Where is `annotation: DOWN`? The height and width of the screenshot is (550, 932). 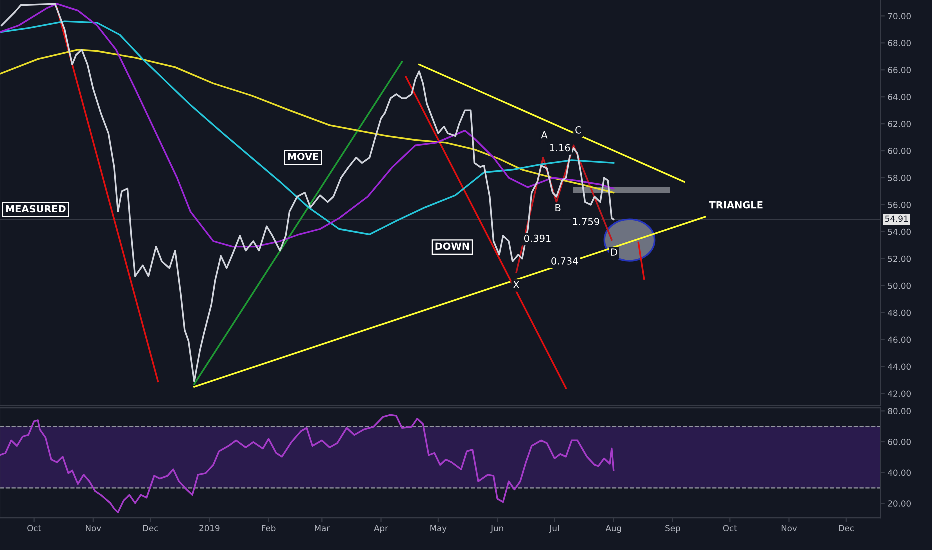 annotation: DOWN is located at coordinates (453, 246).